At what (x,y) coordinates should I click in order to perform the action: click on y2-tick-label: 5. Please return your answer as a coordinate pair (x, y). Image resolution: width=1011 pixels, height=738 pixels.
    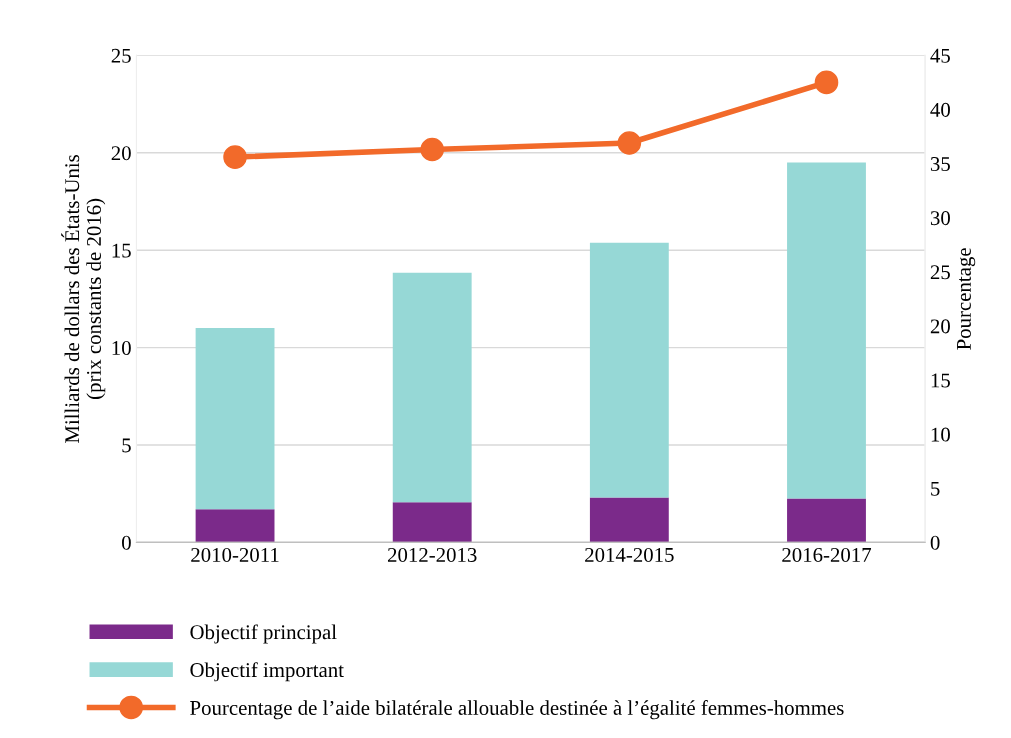
    Looking at the image, I should click on (935, 488).